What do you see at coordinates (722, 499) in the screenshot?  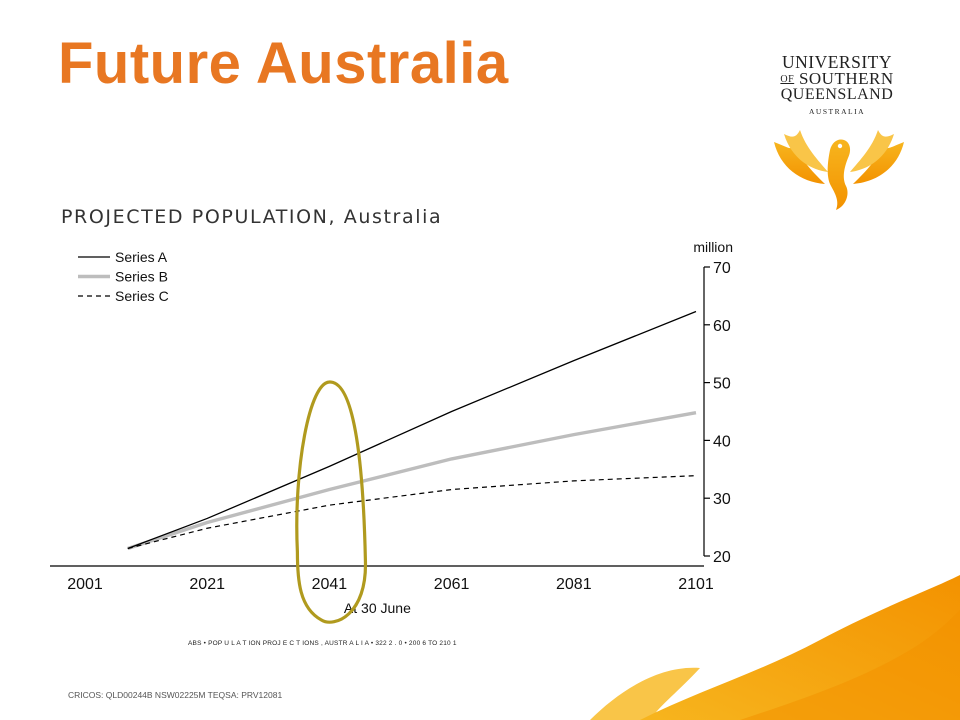 I see `y-tick-label-30: 30` at bounding box center [722, 499].